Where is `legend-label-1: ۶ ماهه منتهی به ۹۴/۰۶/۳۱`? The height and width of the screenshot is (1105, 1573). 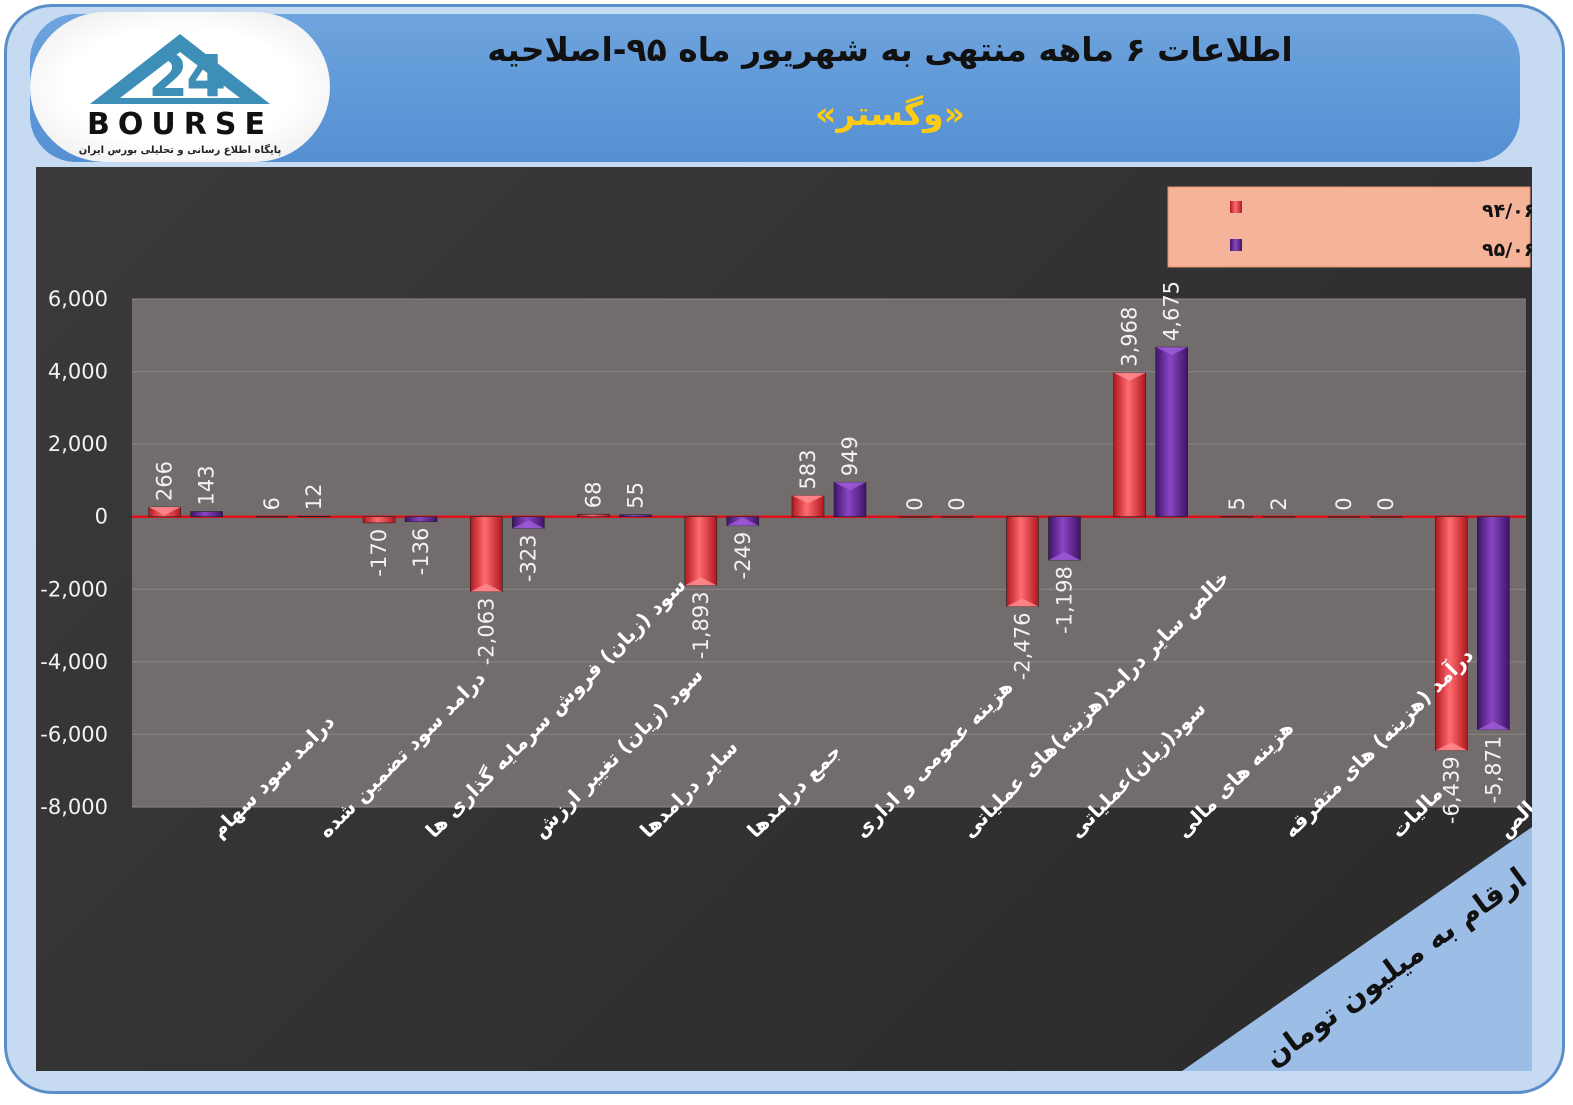 legend-label-1: ۶ ماهه منتهی به ۹۴/۰۶/۳۱ is located at coordinates (1507, 211).